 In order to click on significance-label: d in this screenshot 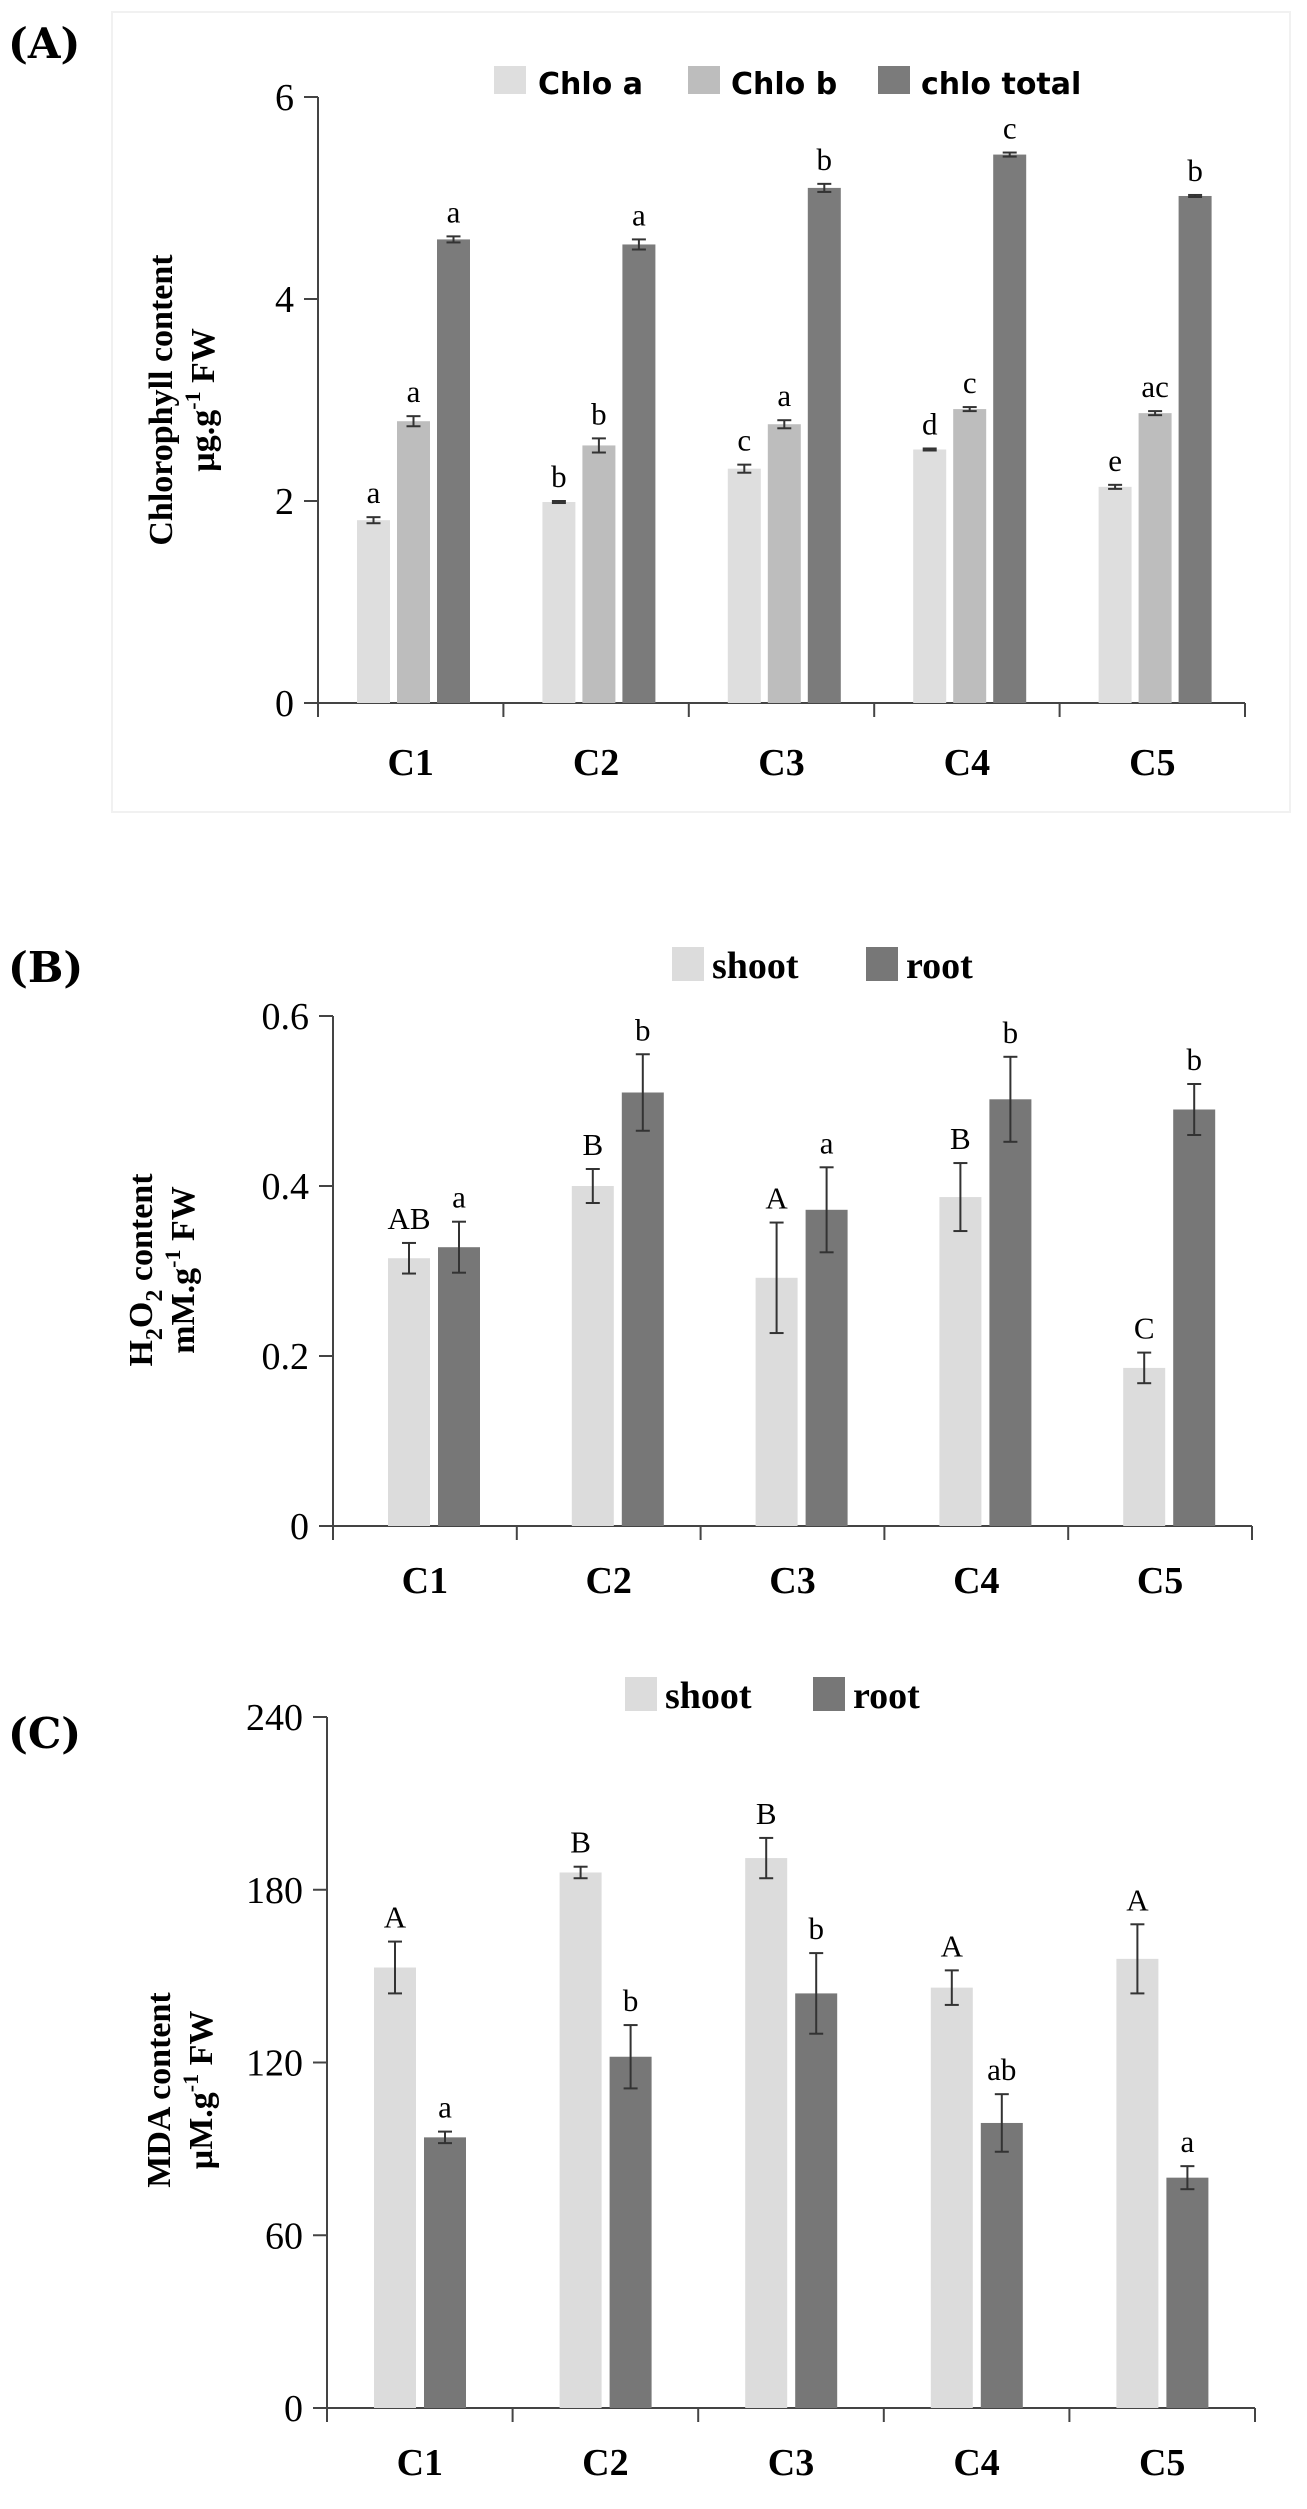, I will do `click(930, 423)`.